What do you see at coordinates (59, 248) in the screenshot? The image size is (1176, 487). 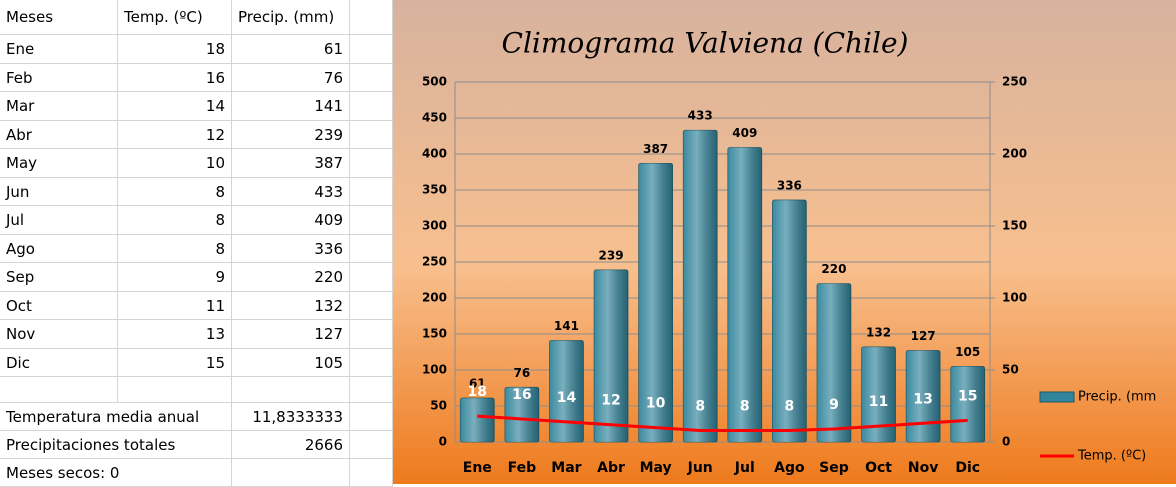 I see `cell: Ago` at bounding box center [59, 248].